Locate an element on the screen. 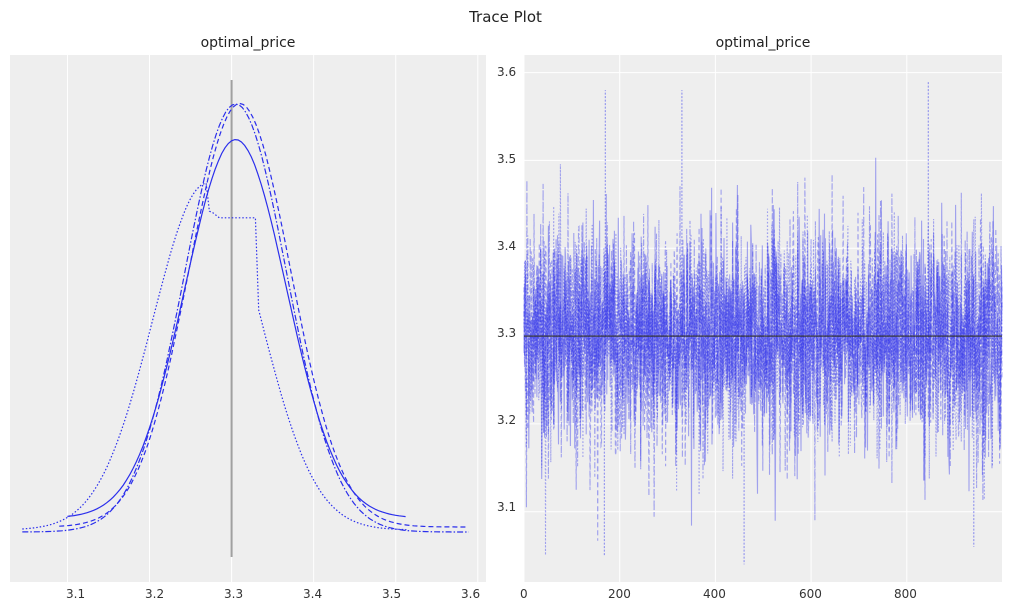 This screenshot has height=611, width=1011. right-axes-title: optimal_price is located at coordinates (763, 43).